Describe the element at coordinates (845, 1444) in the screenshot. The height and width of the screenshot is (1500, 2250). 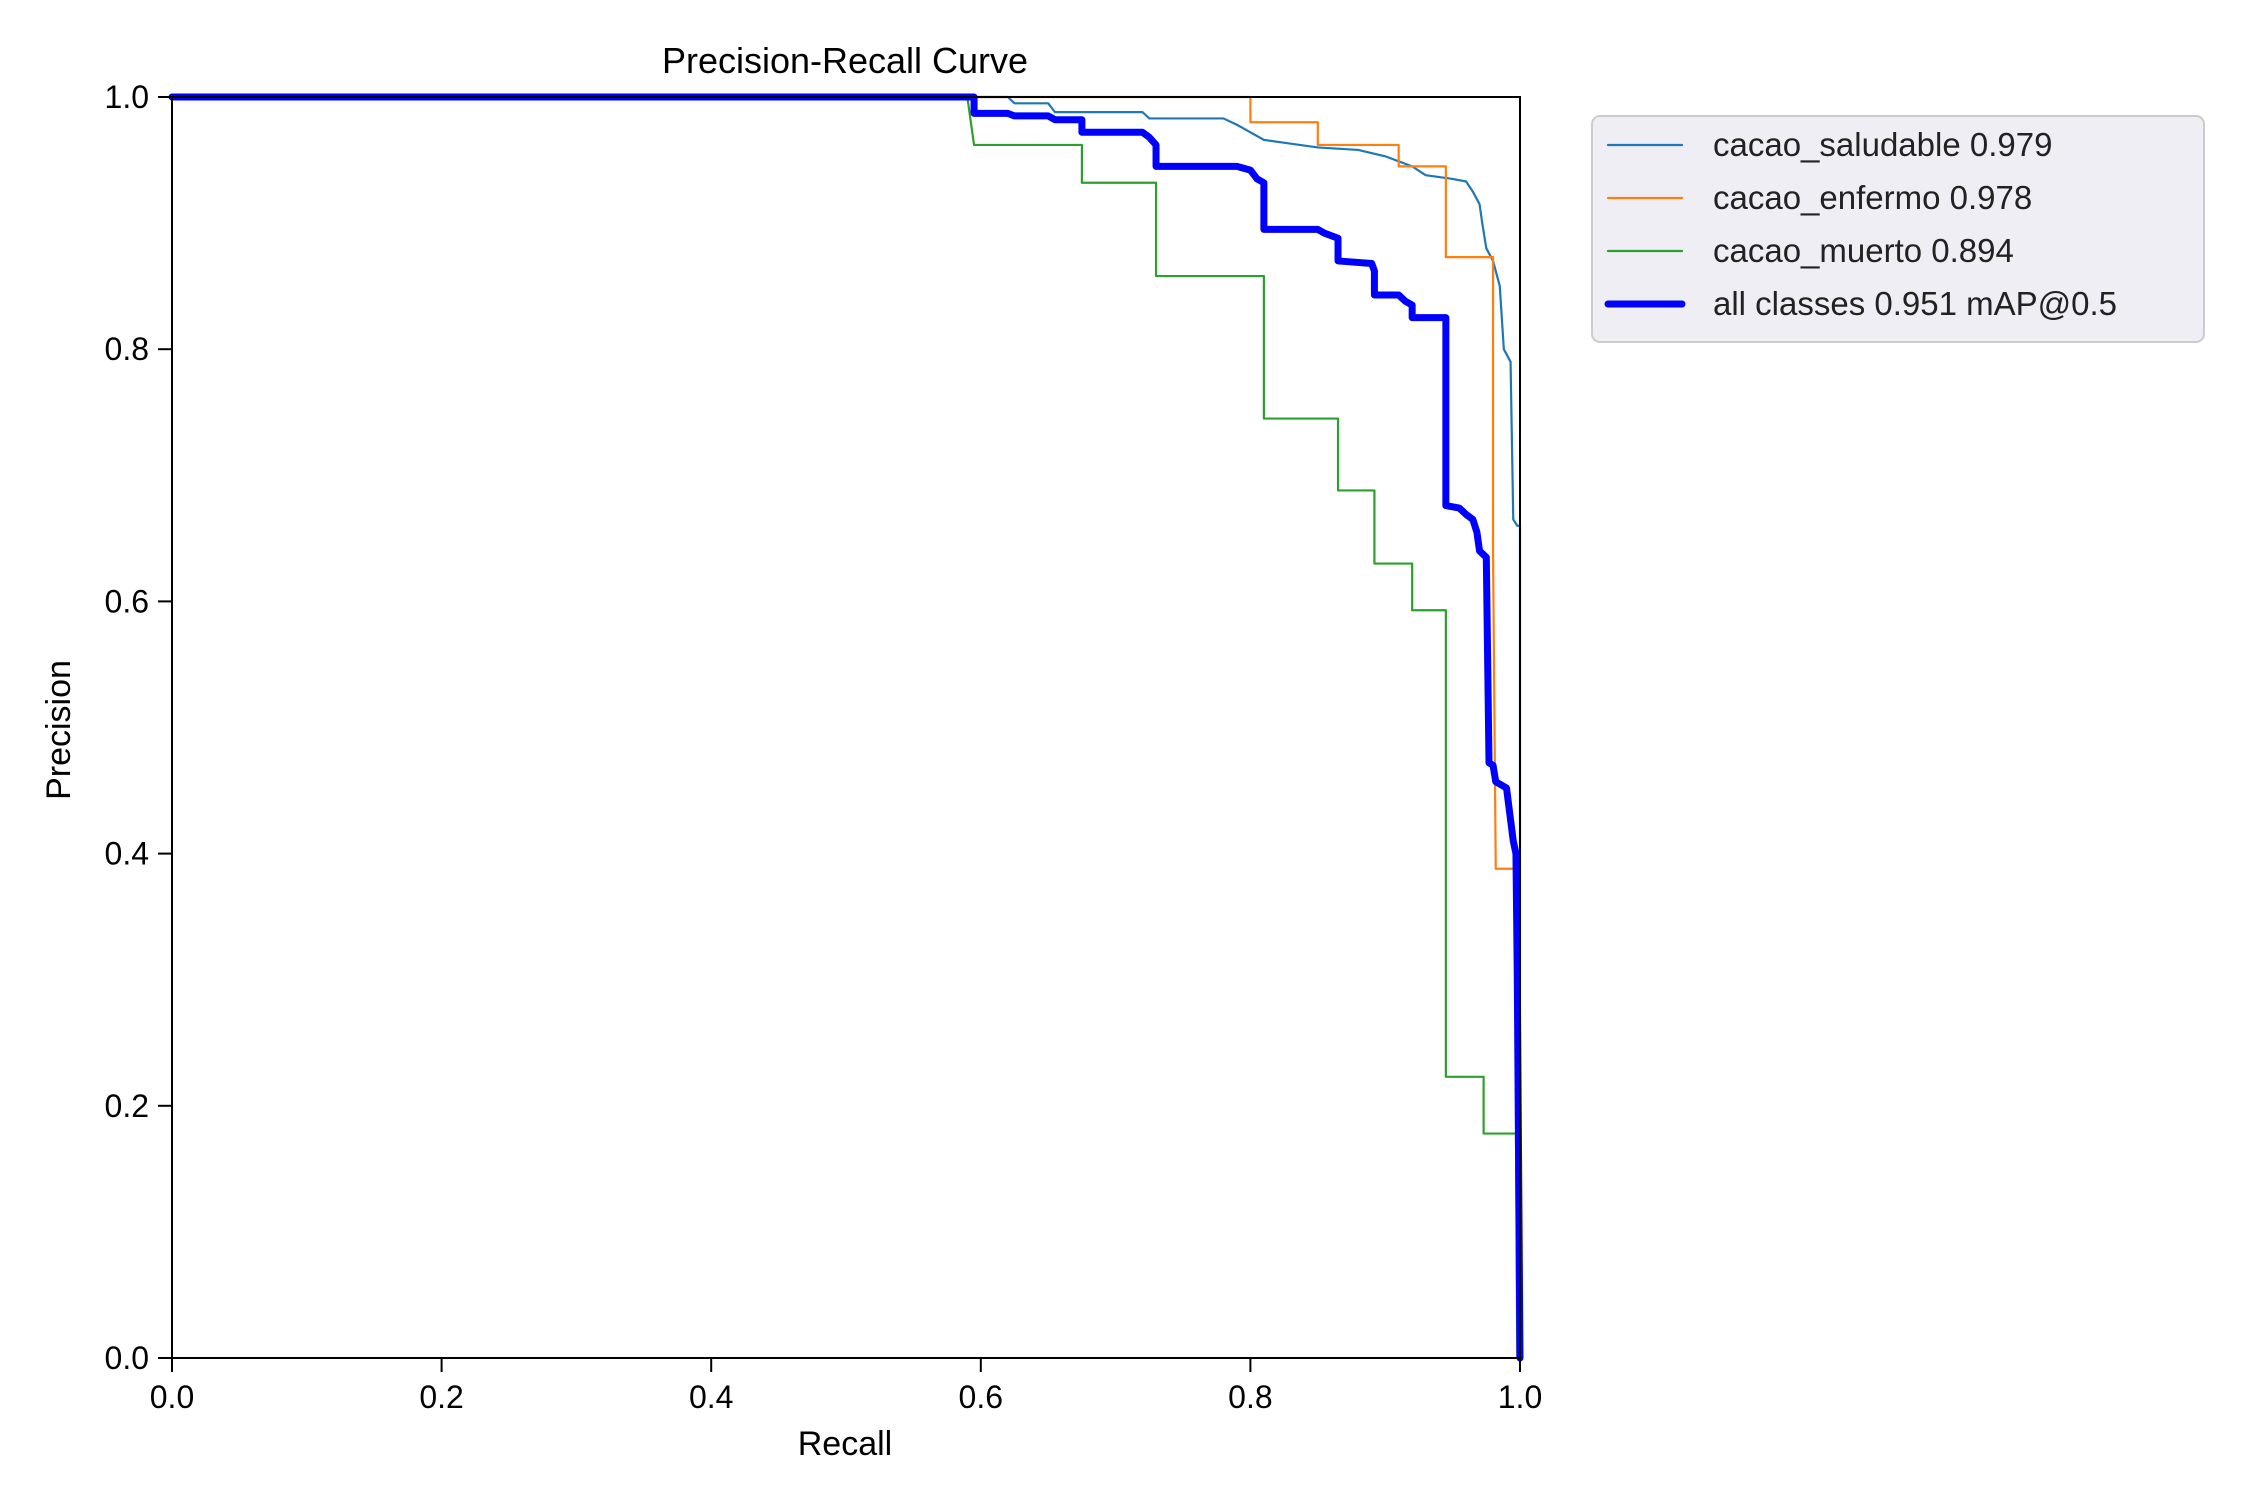
I see `x-axis-title: Recall` at that location.